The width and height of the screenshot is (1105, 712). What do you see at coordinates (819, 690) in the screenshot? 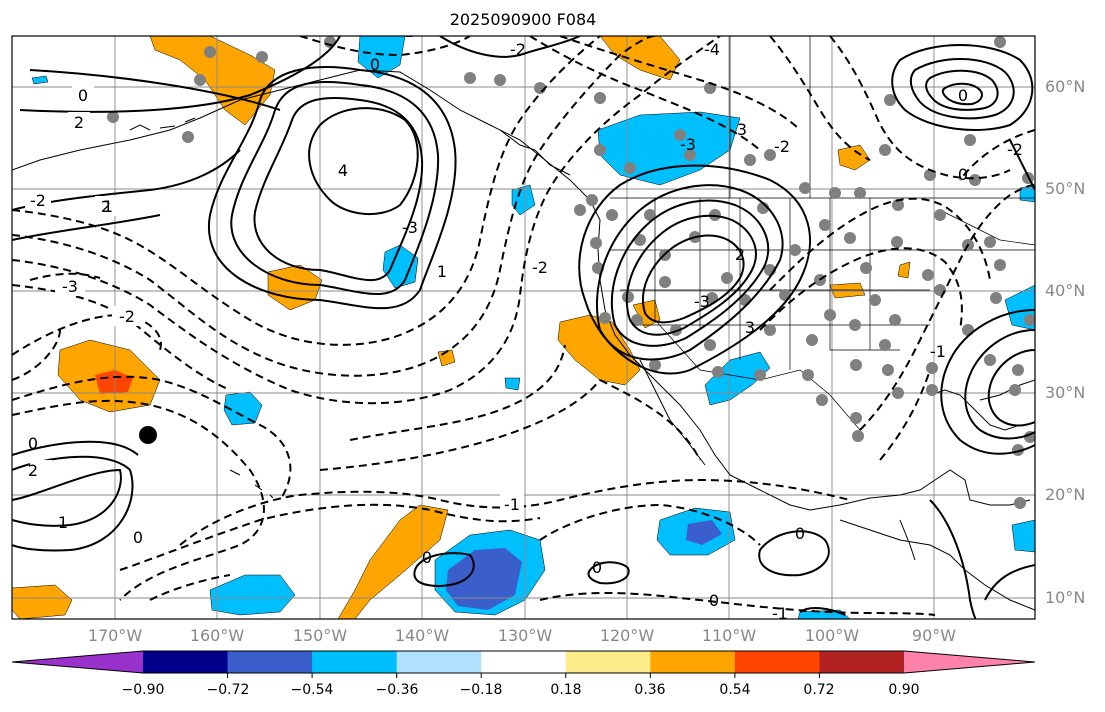
I see `colorbar-tick-label: 0.72` at bounding box center [819, 690].